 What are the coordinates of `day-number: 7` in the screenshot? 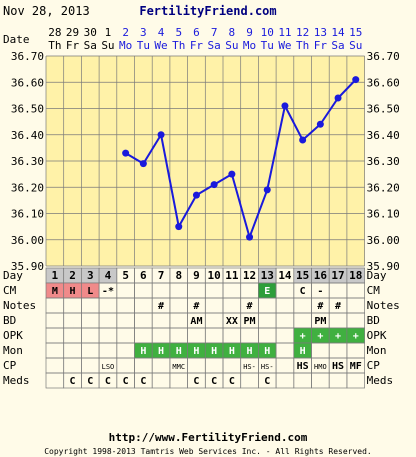 It's located at (161, 275).